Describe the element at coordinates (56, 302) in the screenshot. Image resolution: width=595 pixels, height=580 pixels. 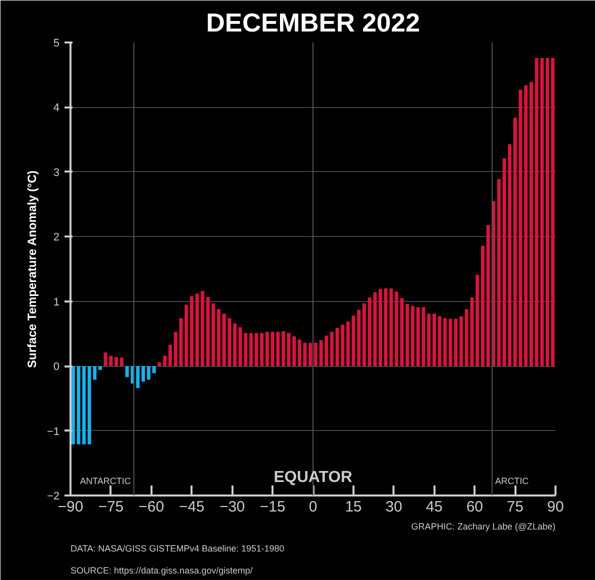
I see `y-tick-label: 1` at that location.